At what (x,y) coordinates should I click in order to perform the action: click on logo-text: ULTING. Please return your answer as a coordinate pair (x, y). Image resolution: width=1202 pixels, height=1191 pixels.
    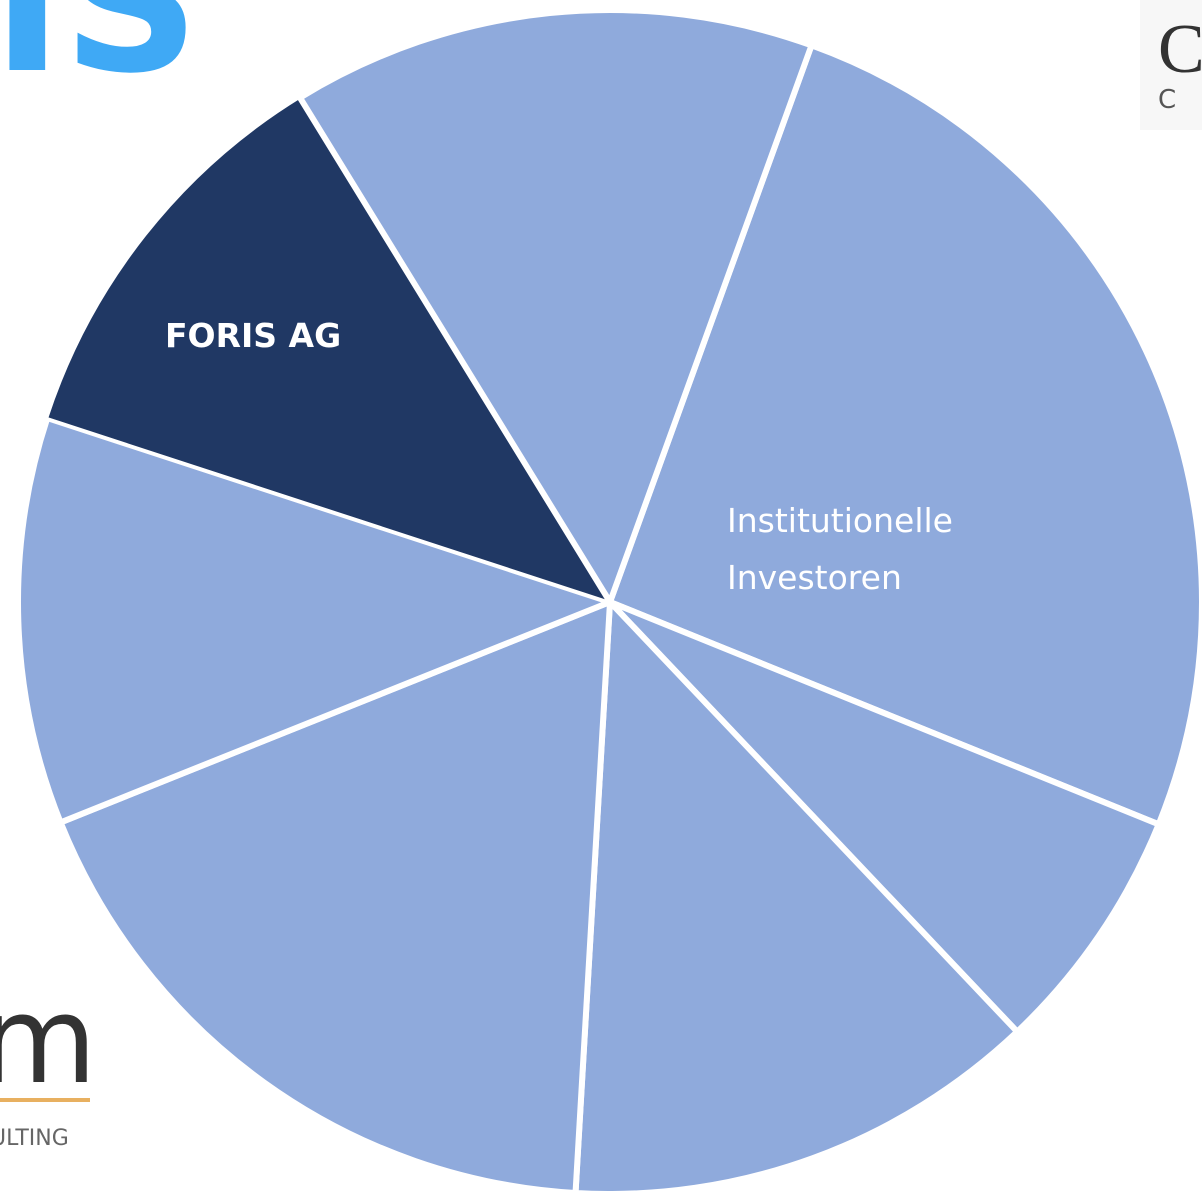
    Looking at the image, I should click on (34, 1138).